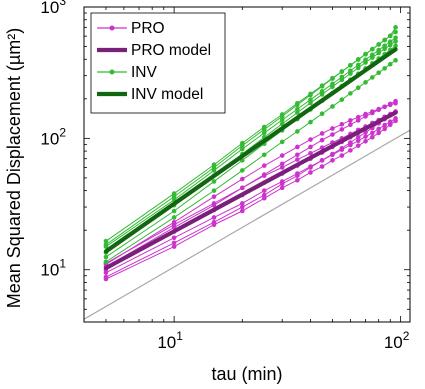 This screenshot has width=425, height=389. I want to click on x-axis-label: tau (min), so click(246, 374).